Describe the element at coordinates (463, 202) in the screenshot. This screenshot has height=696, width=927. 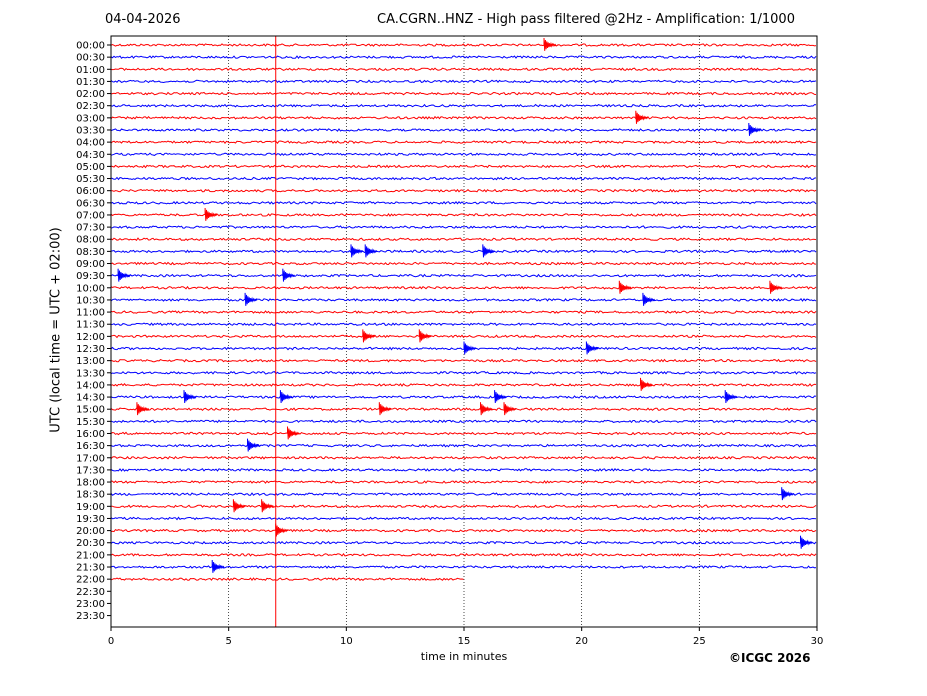
I see `trace-06:30` at that location.